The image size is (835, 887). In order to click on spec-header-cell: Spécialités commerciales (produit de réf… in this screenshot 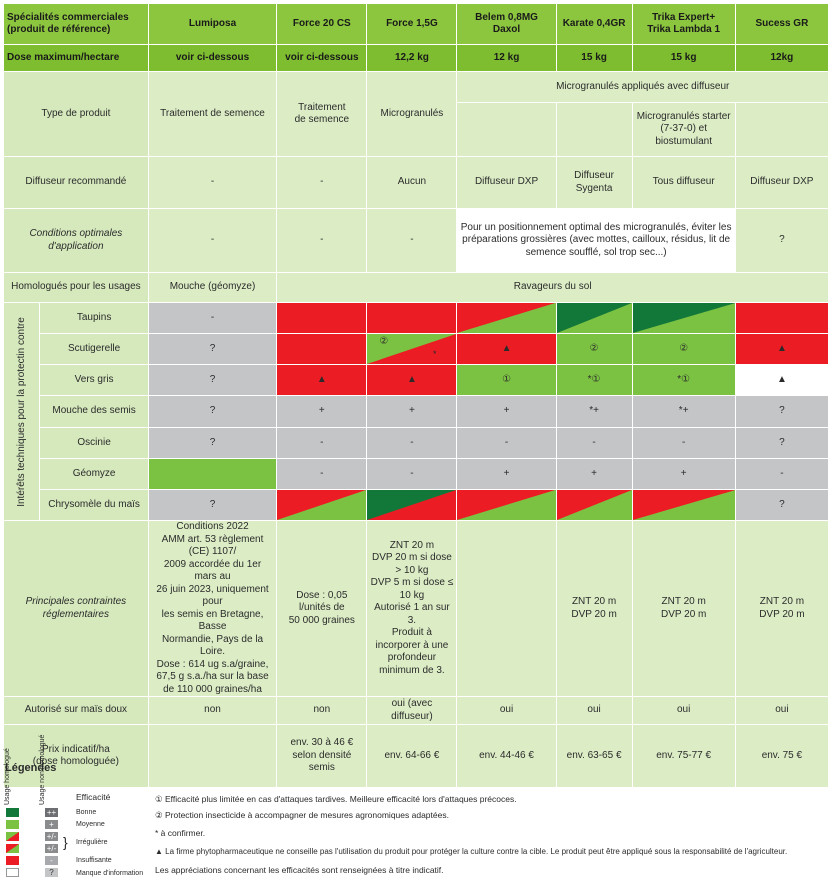, I will do `click(76, 24)`.